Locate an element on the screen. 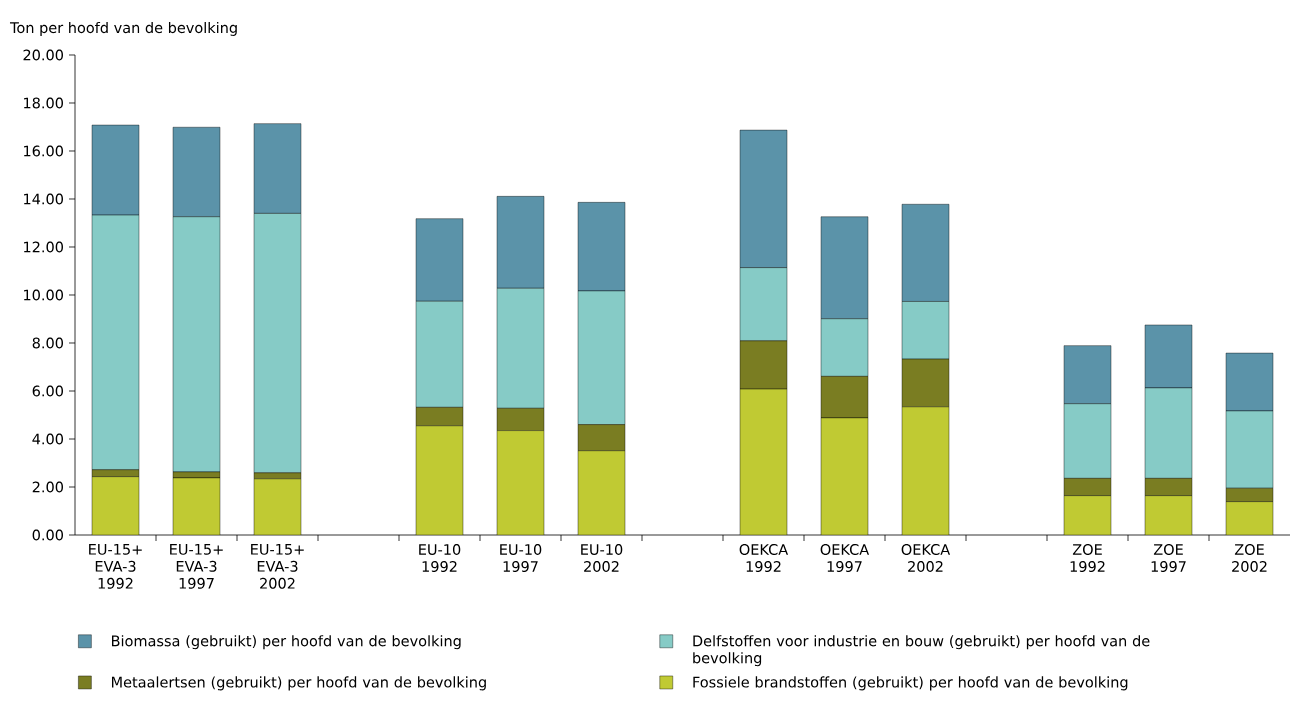 The width and height of the screenshot is (1294, 709). x-tick-label: ZOE 1992 is located at coordinates (1087, 558).